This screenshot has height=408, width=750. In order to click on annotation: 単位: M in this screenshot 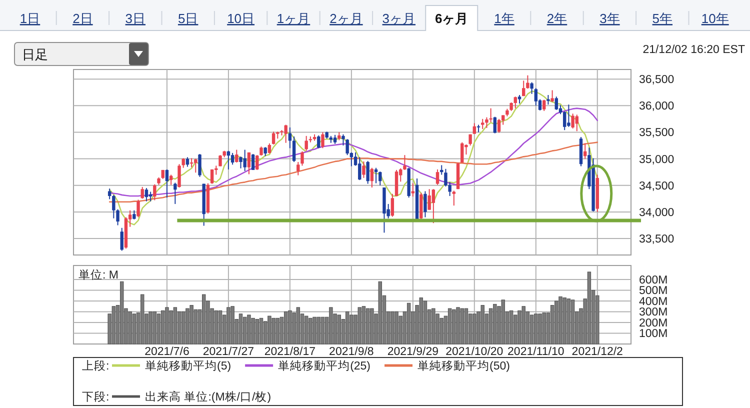, I will do `click(98, 275)`.